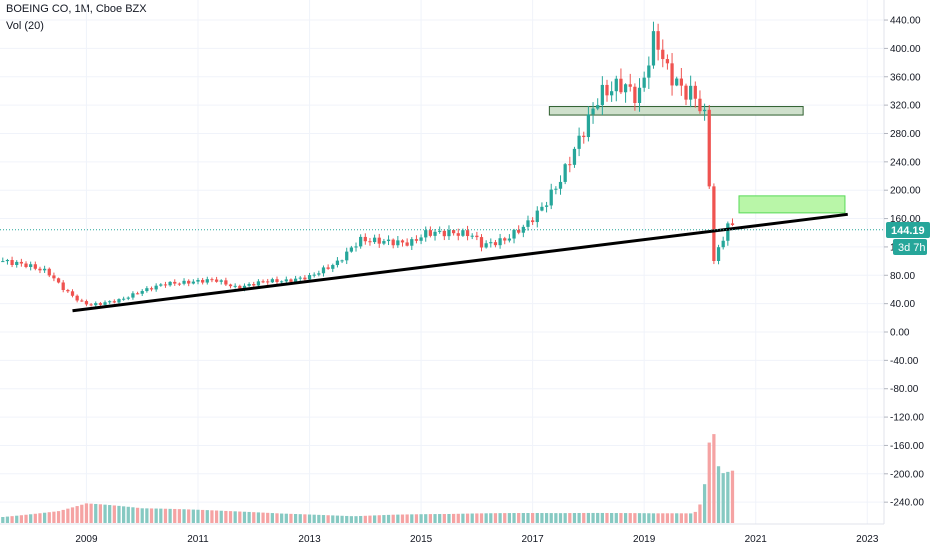 This screenshot has width=932, height=550. Describe the element at coordinates (792, 204) in the screenshot. I see `target-zone` at that location.